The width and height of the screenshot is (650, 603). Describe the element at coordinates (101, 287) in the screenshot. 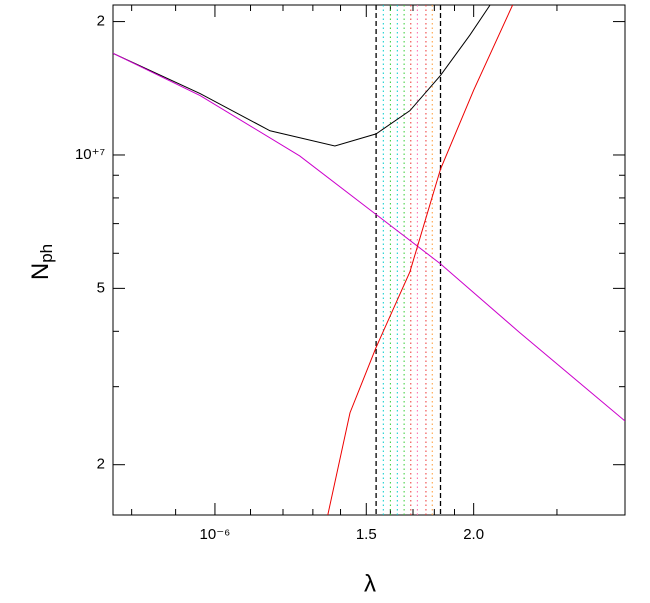

I see `y-tick-label: 5` at that location.